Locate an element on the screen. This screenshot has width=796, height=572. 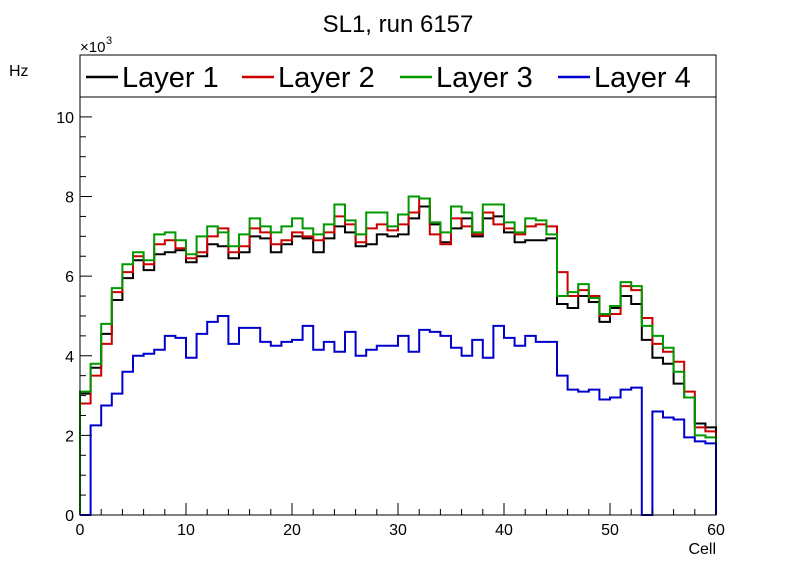
y-multiplier-exponent: 3 is located at coordinates (109, 41).